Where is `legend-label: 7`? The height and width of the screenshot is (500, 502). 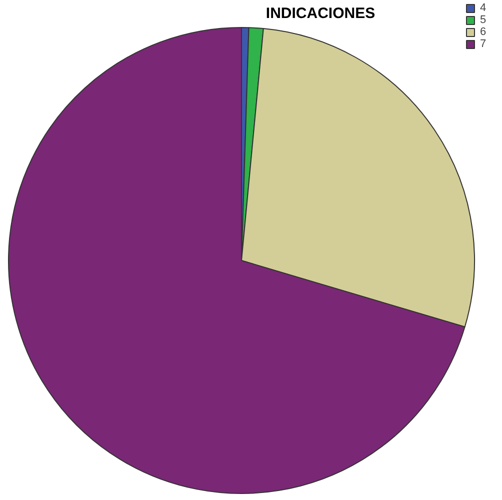
legend-label: 7 is located at coordinates (484, 44).